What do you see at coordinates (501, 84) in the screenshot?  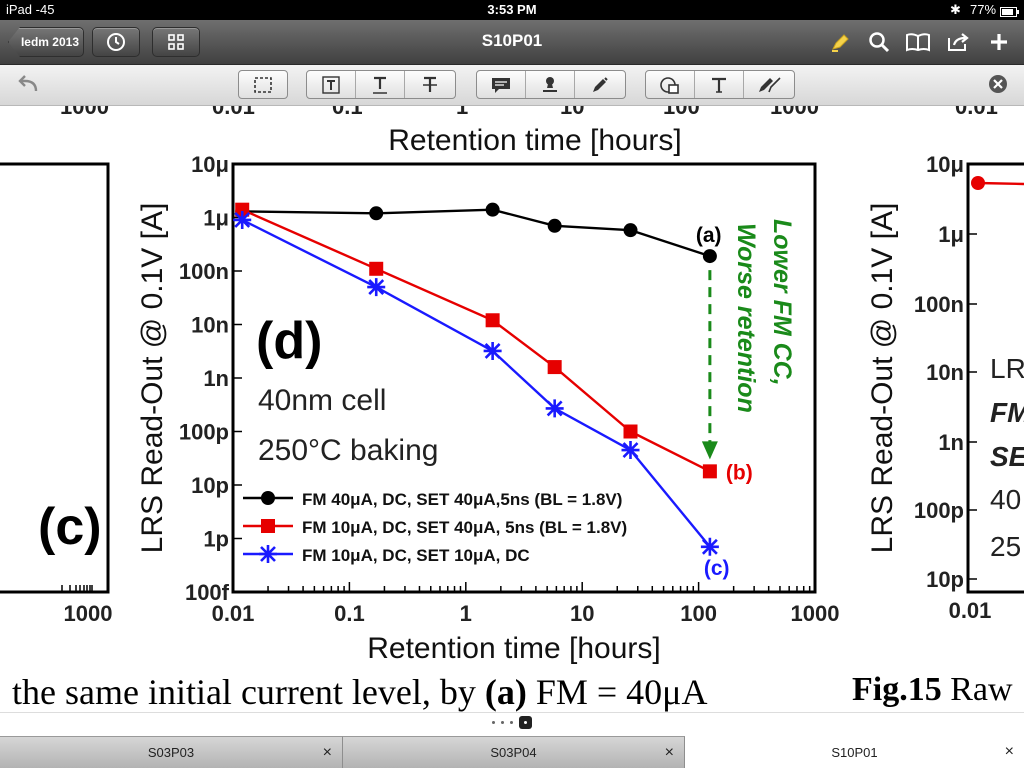 I see `comment-button` at bounding box center [501, 84].